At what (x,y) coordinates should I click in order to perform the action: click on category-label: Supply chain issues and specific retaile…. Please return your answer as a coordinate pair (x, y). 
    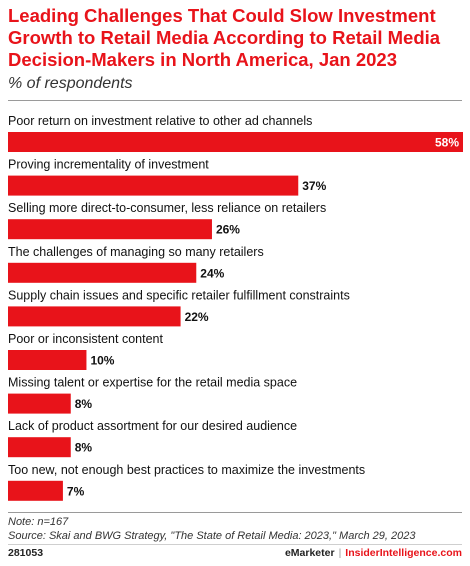
    Looking at the image, I should click on (179, 295).